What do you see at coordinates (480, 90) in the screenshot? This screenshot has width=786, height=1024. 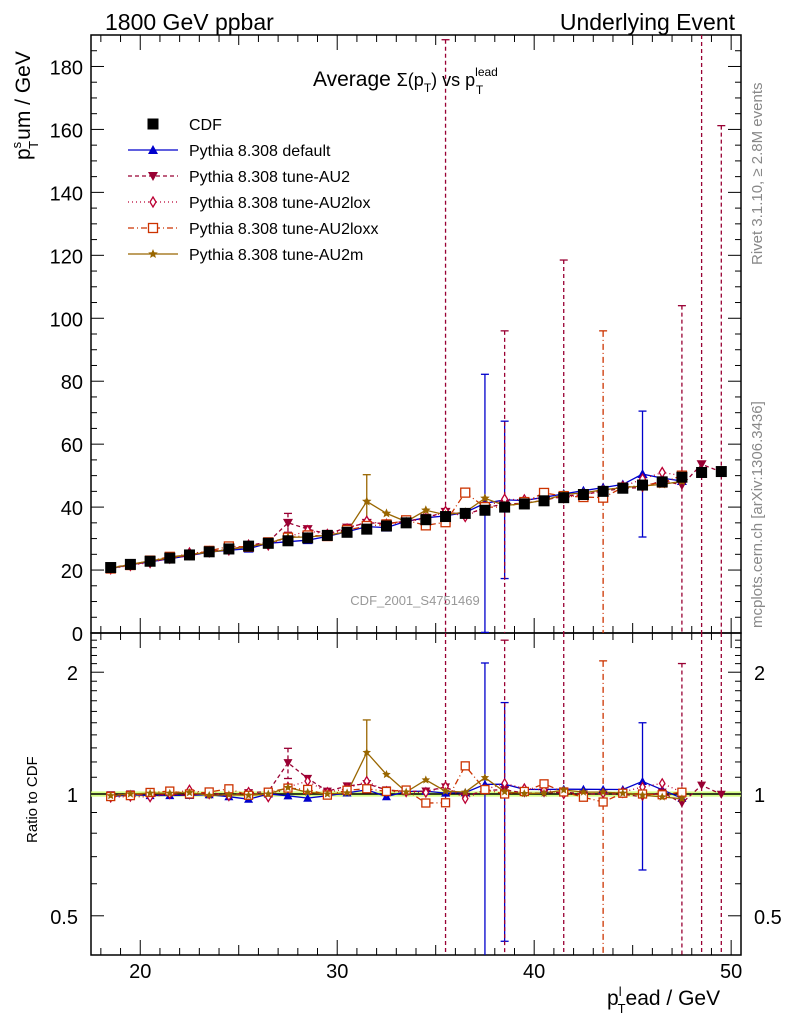 I see `title-sub2: T` at bounding box center [480, 90].